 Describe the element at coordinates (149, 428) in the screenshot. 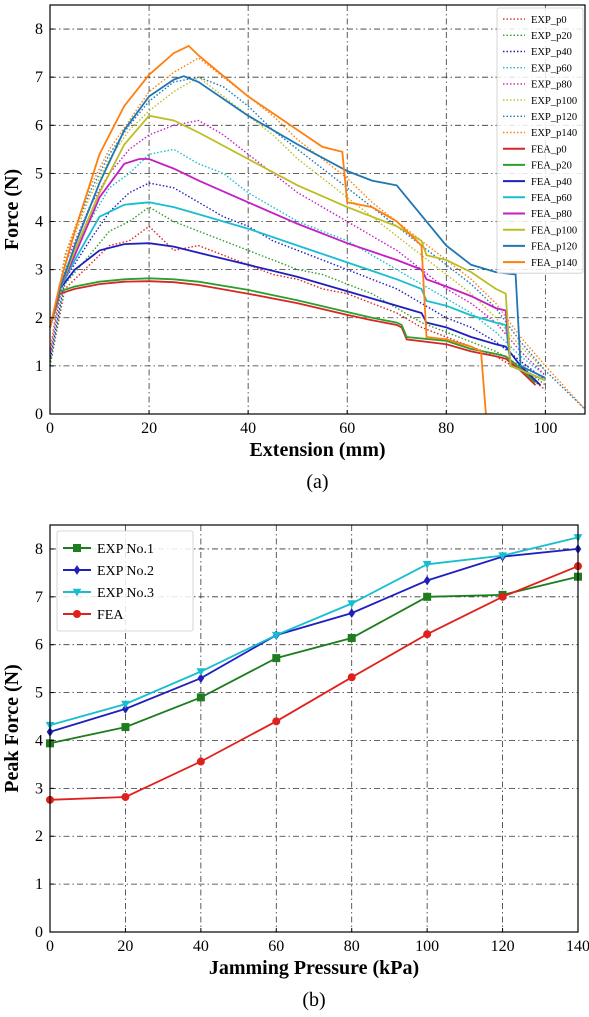

I see `x-tick-label: 20` at that location.